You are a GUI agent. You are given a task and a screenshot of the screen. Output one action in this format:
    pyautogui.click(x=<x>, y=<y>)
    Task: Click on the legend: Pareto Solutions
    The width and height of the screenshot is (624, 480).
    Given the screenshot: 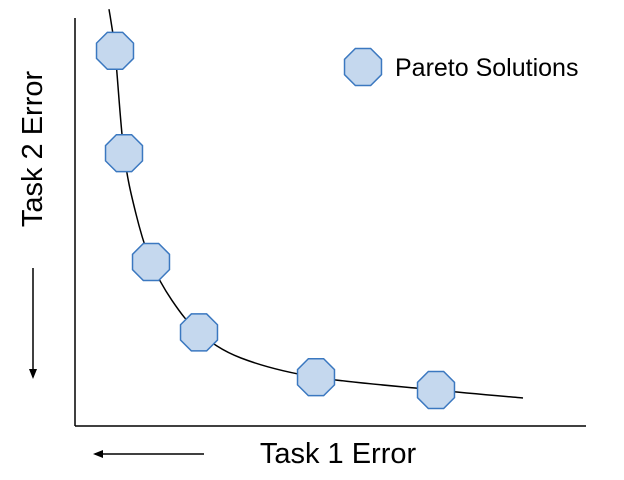 What is the action you would take?
    pyautogui.click(x=460, y=67)
    